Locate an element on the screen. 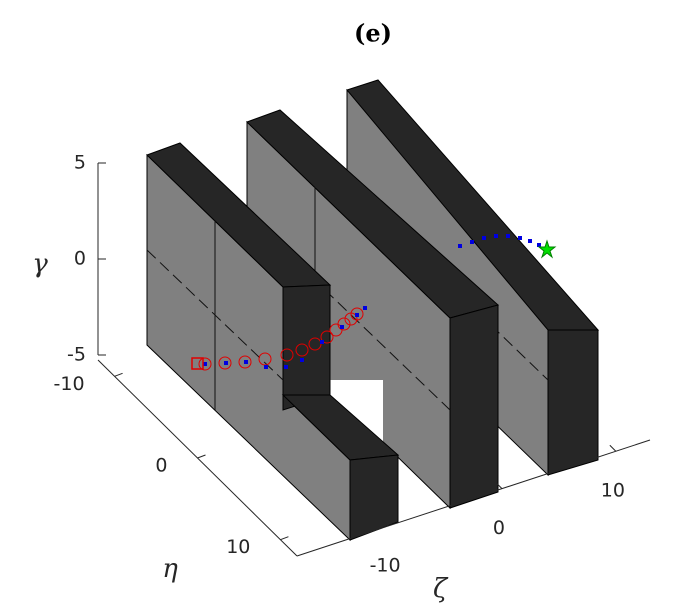 This screenshot has height=613, width=700. x-axis-line is located at coordinates (473, 498).